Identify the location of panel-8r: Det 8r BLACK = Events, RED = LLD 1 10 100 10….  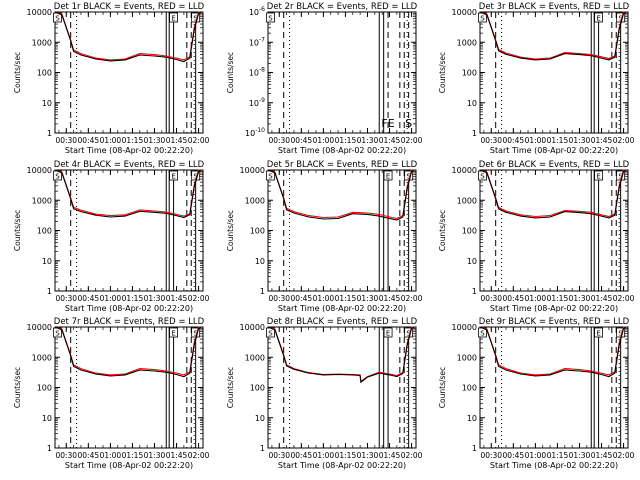
(324, 393).